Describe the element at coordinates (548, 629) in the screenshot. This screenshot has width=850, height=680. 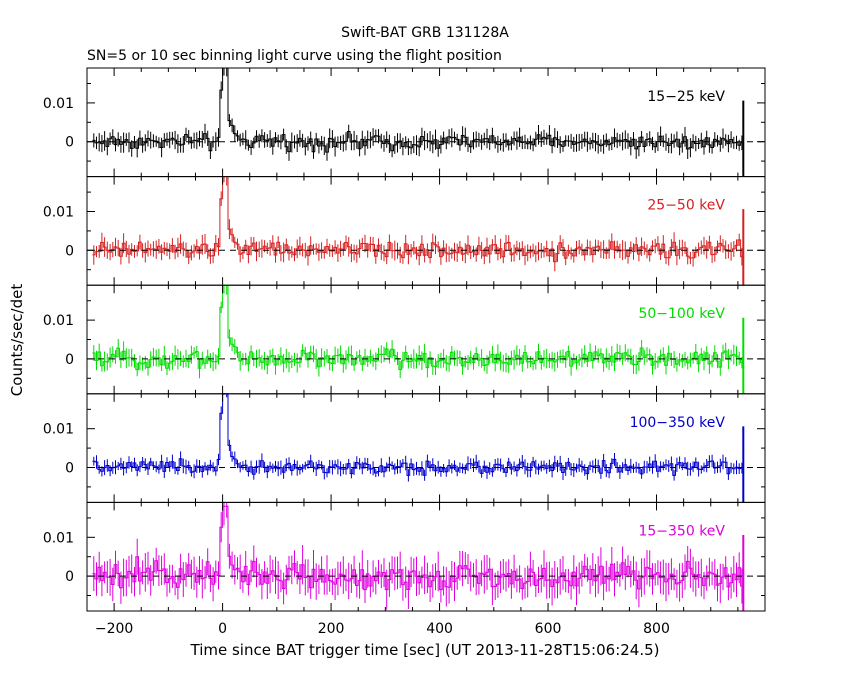
I see `x-tick-label: 600` at that location.